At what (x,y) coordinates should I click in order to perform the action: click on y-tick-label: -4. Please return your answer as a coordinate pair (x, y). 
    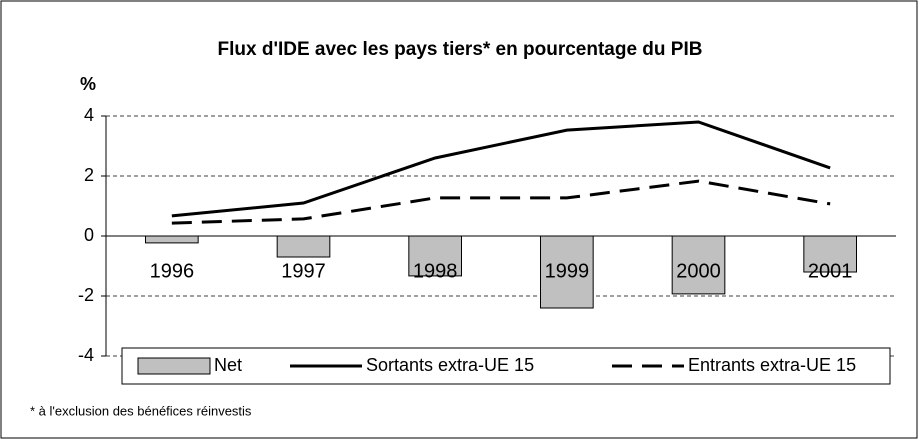
    Looking at the image, I should click on (86, 355).